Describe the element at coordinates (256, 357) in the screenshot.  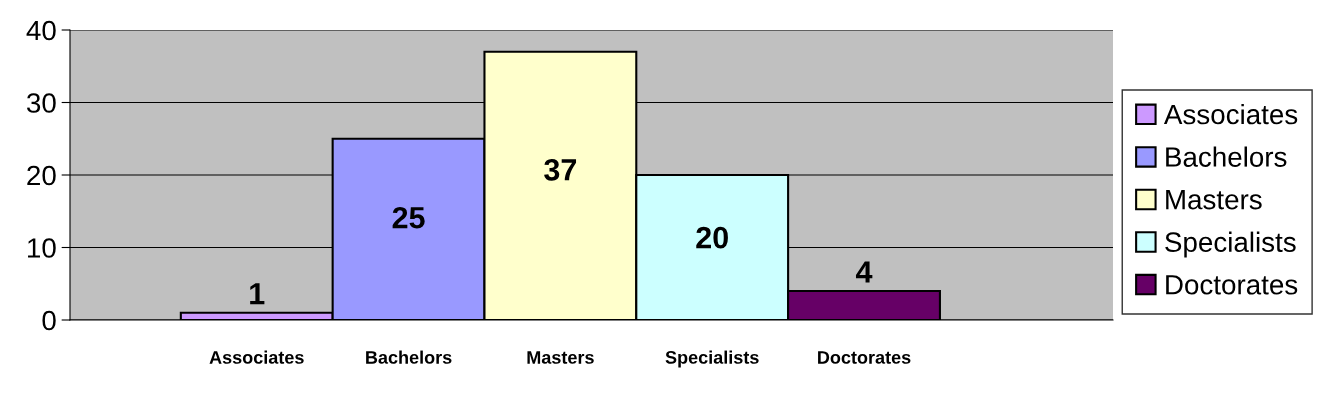
I see `x-tick-label: Associates` at that location.